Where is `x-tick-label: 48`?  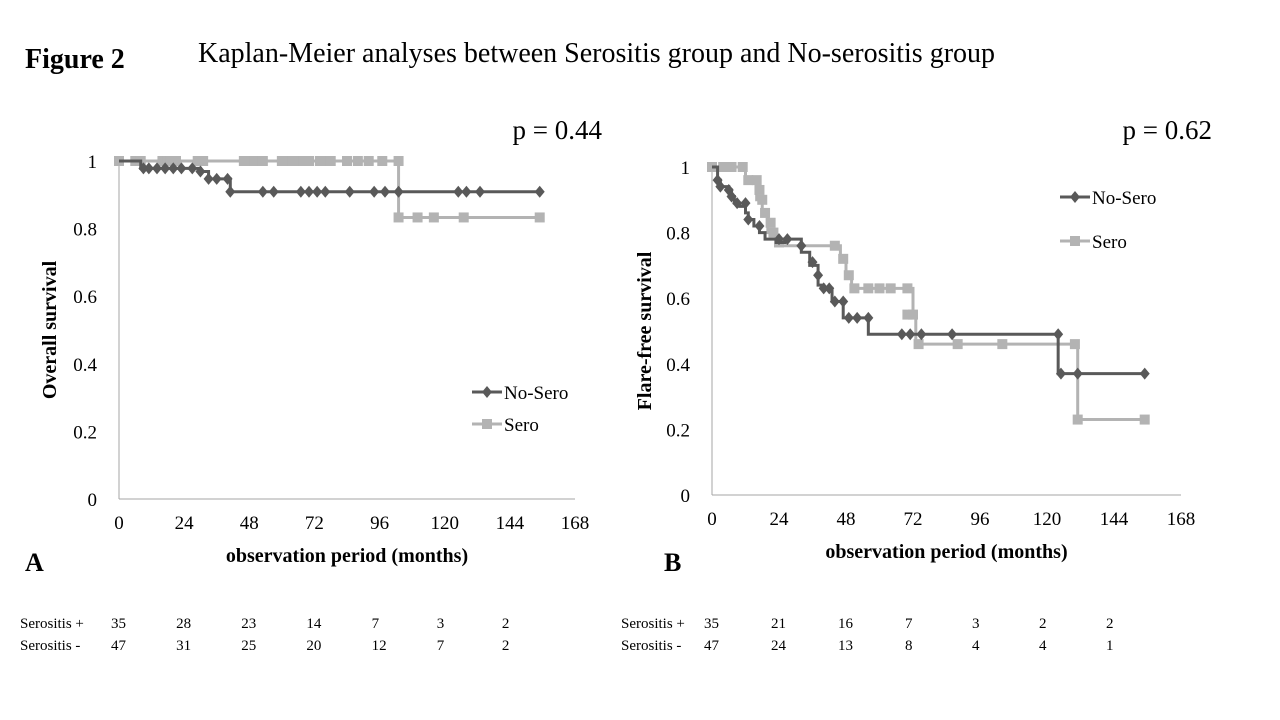
x-tick-label: 48 is located at coordinates (846, 519).